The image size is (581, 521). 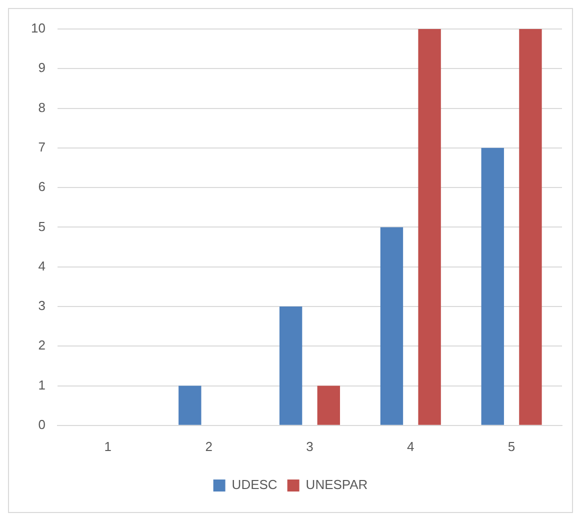 I want to click on y-tick-label: 8, so click(x=42, y=107).